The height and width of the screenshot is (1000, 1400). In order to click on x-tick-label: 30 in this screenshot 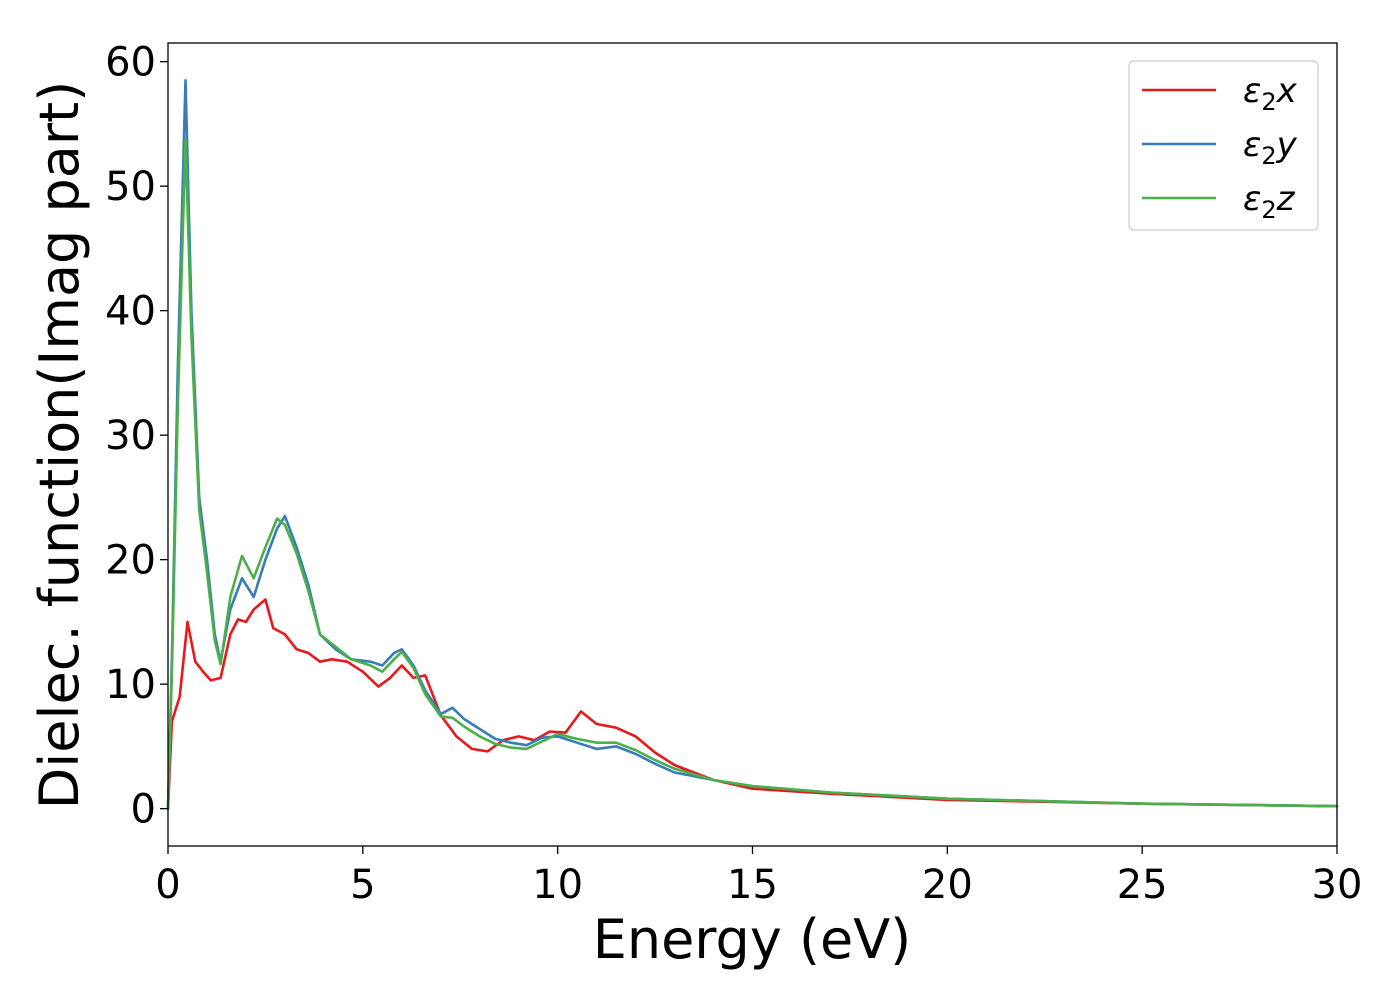, I will do `click(1337, 885)`.